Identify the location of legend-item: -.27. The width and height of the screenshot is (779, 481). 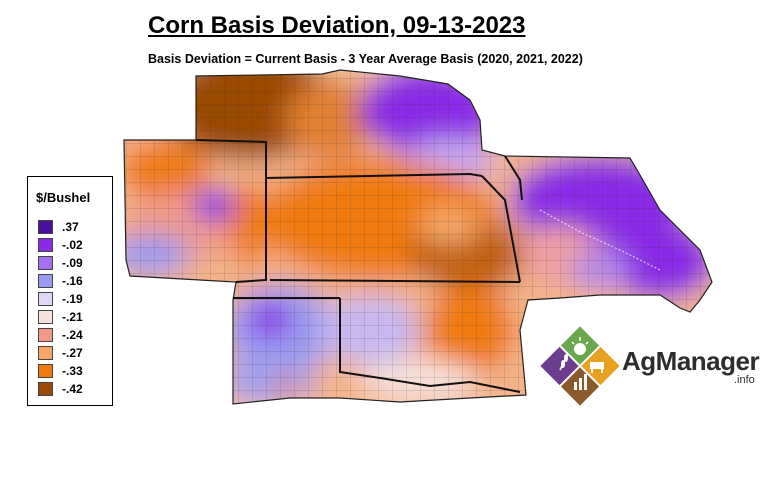
(75, 353).